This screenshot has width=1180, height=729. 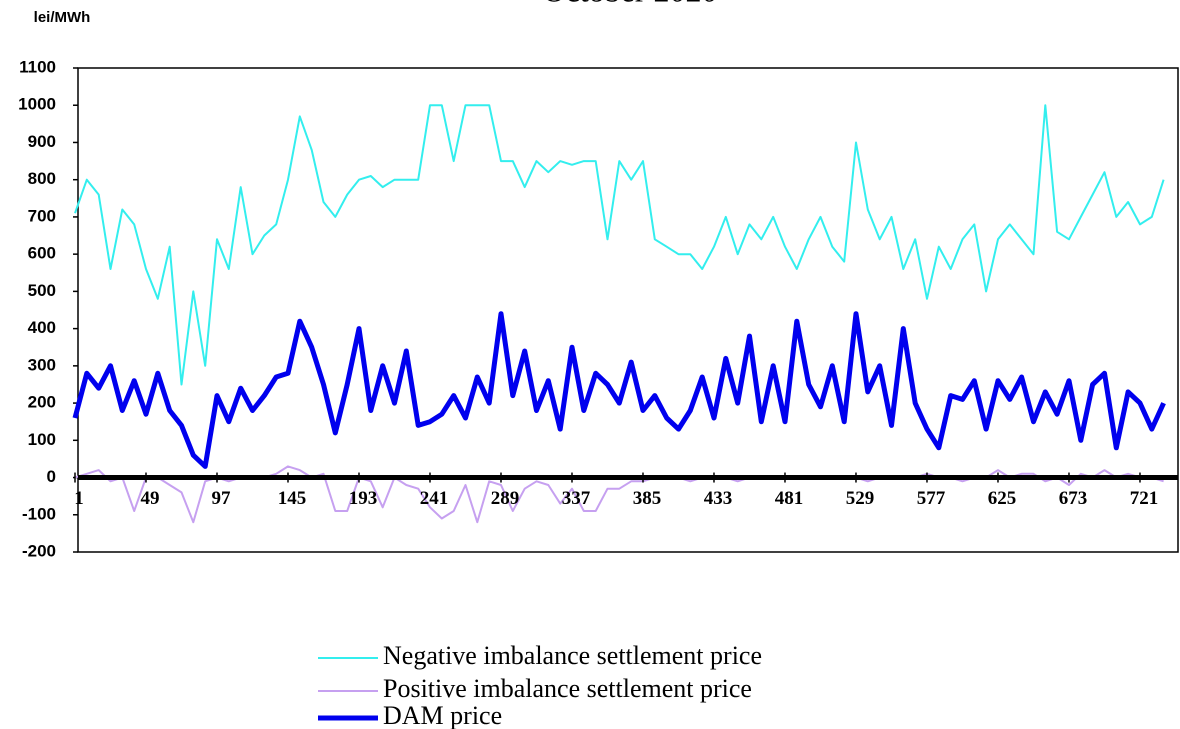 I want to click on chart-title: October 2020, so click(x=629, y=4).